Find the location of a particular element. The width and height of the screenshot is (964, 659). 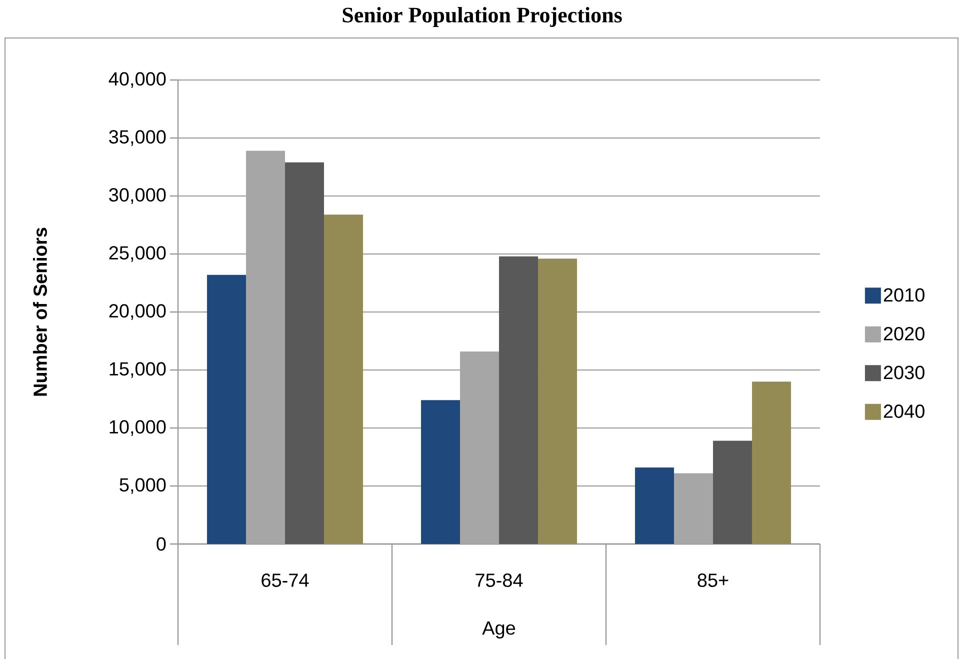

x-axis-title: Age is located at coordinates (499, 630).